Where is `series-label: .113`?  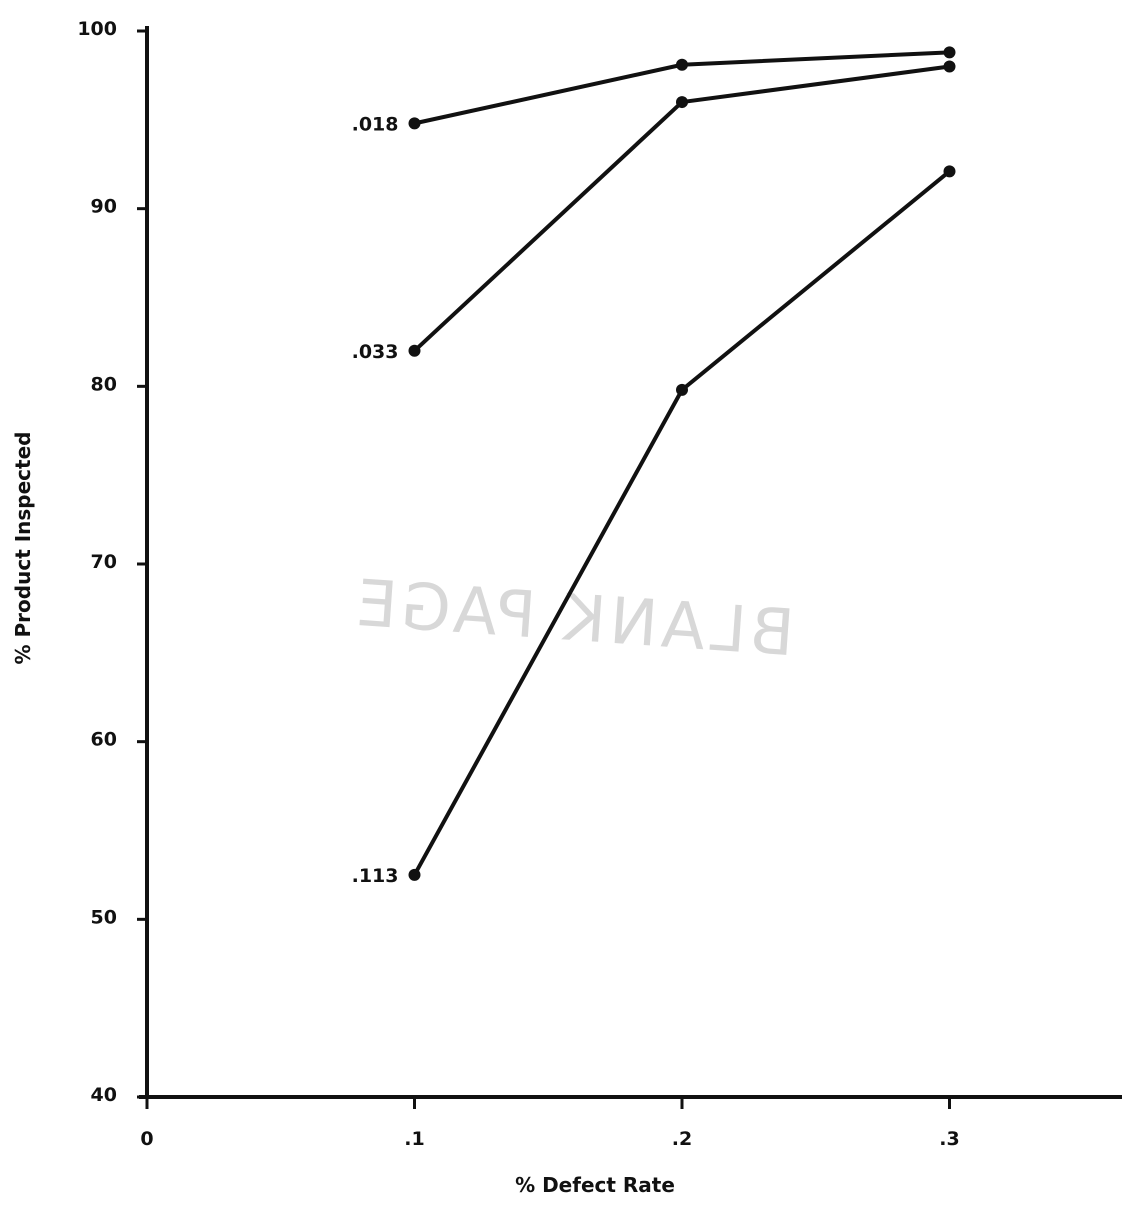 series-label: .113 is located at coordinates (375, 876).